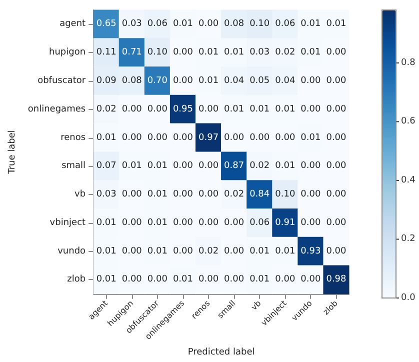 The width and height of the screenshot is (419, 362). I want to click on data-label: 0.65, so click(106, 24).